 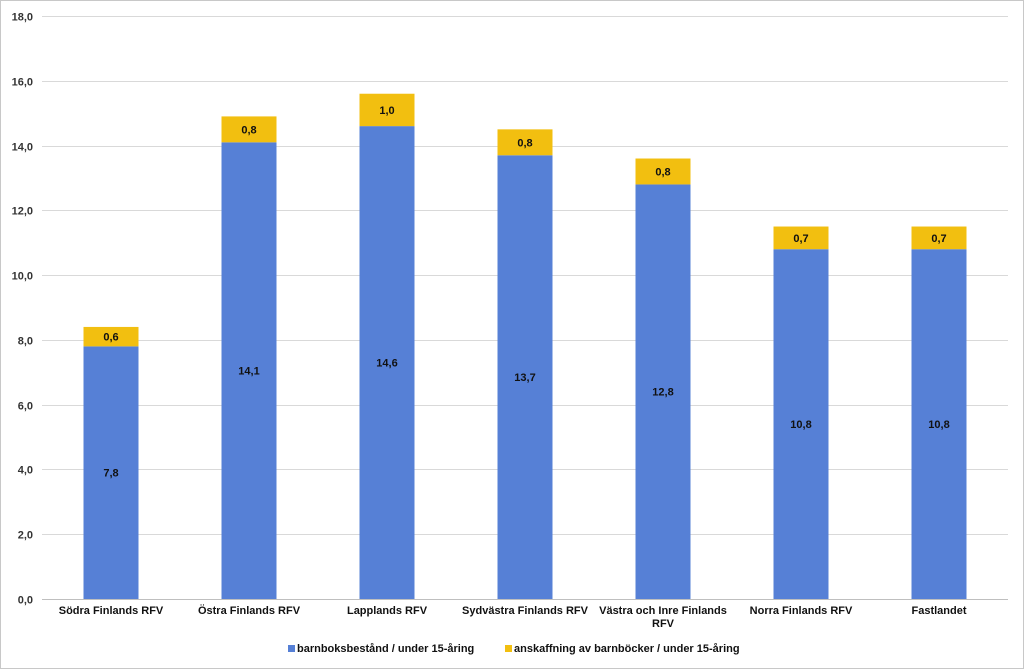 What do you see at coordinates (22, 277) in the screenshot?
I see `y-tick-label: 10,0` at bounding box center [22, 277].